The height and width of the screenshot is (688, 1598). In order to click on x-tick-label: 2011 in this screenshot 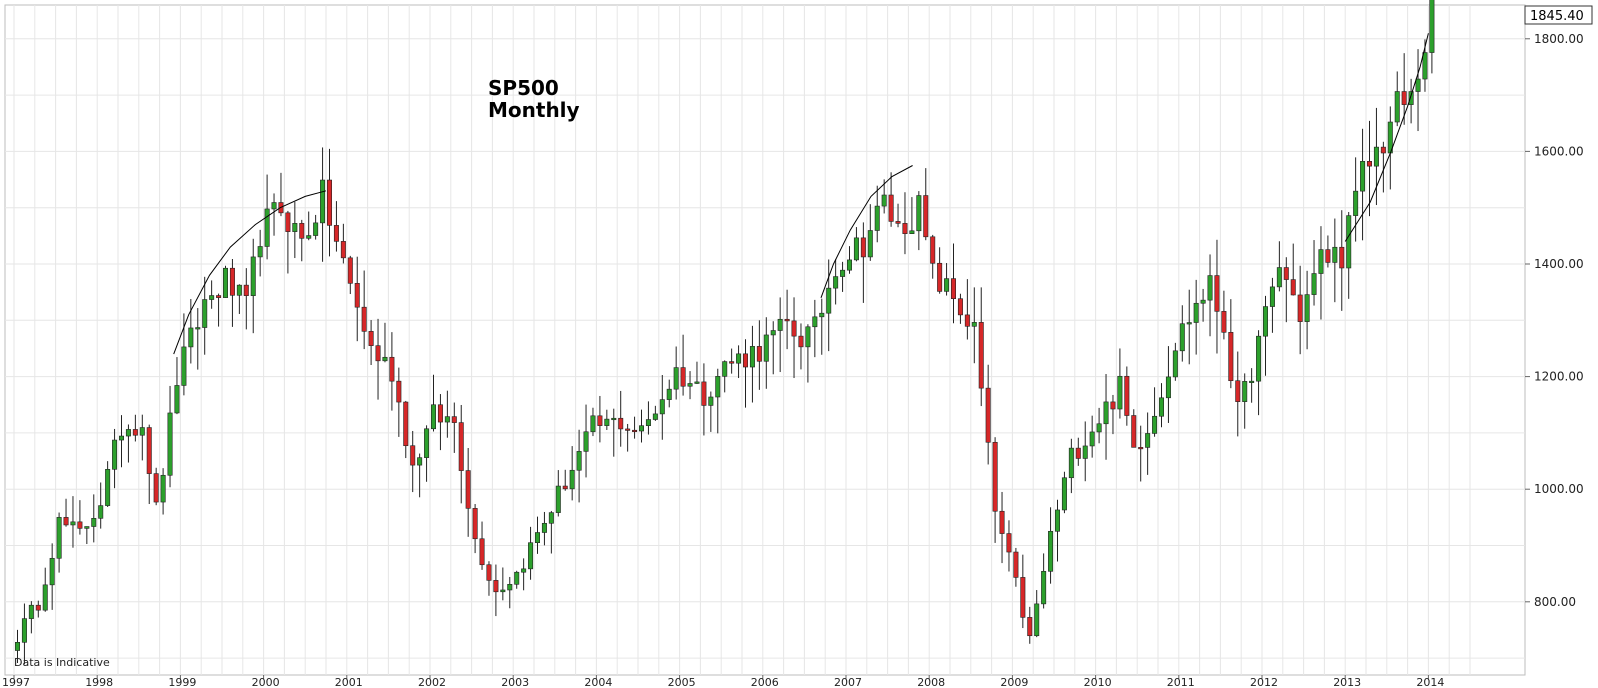, I will do `click(1181, 682)`.